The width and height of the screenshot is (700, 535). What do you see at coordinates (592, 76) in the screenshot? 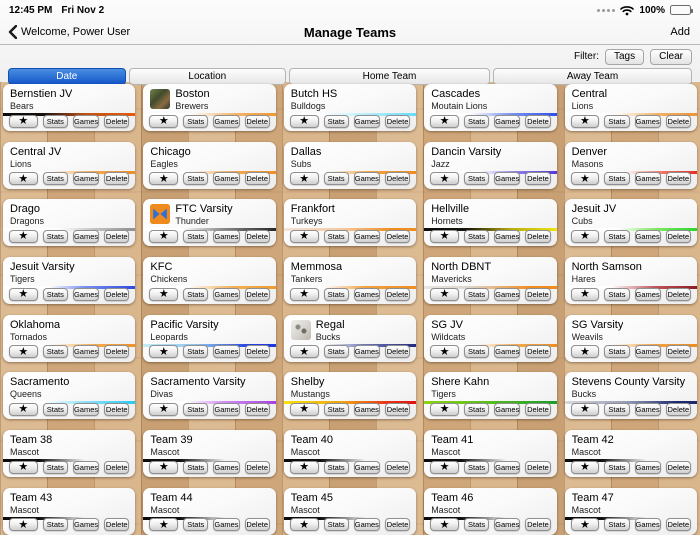
I see `segment-away-team: Away Team` at bounding box center [592, 76].